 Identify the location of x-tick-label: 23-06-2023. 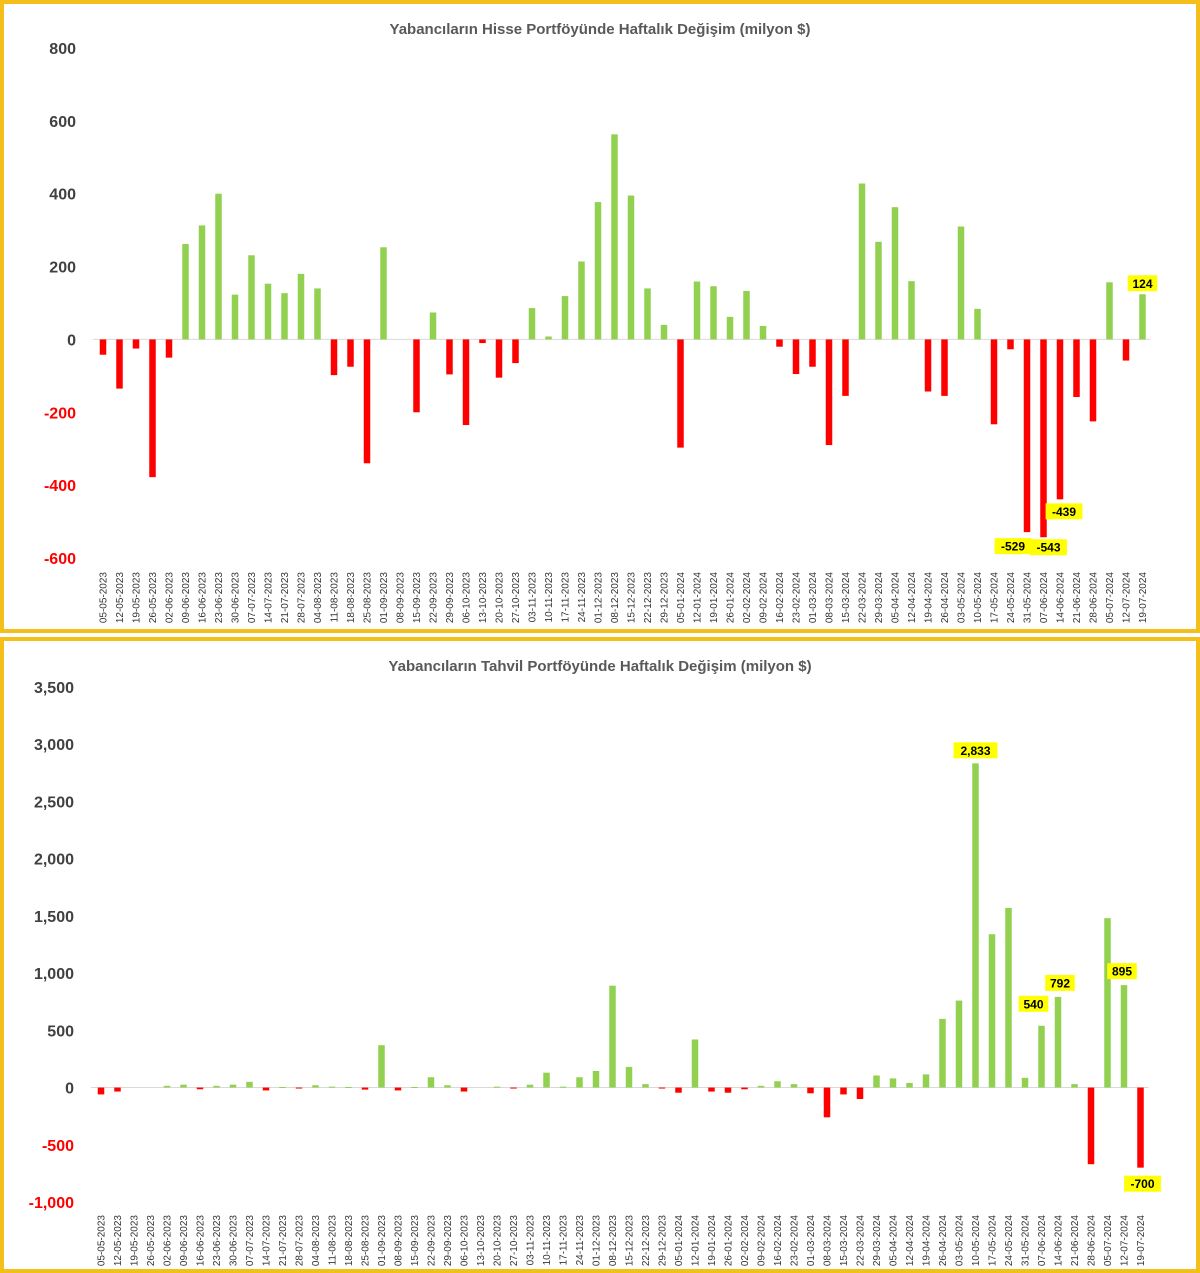
(219, 598).